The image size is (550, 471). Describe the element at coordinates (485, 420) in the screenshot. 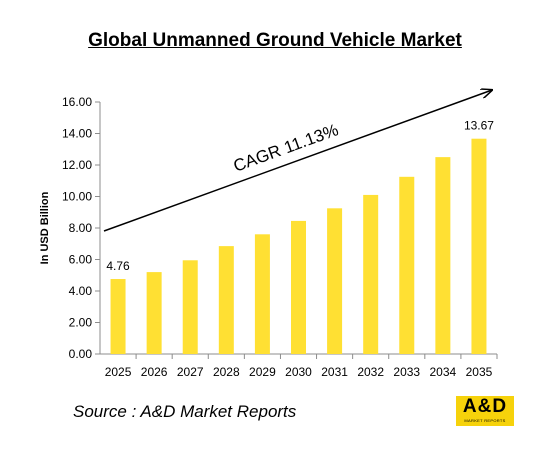

I see `logo-subtext: MARKET REPORTS` at that location.